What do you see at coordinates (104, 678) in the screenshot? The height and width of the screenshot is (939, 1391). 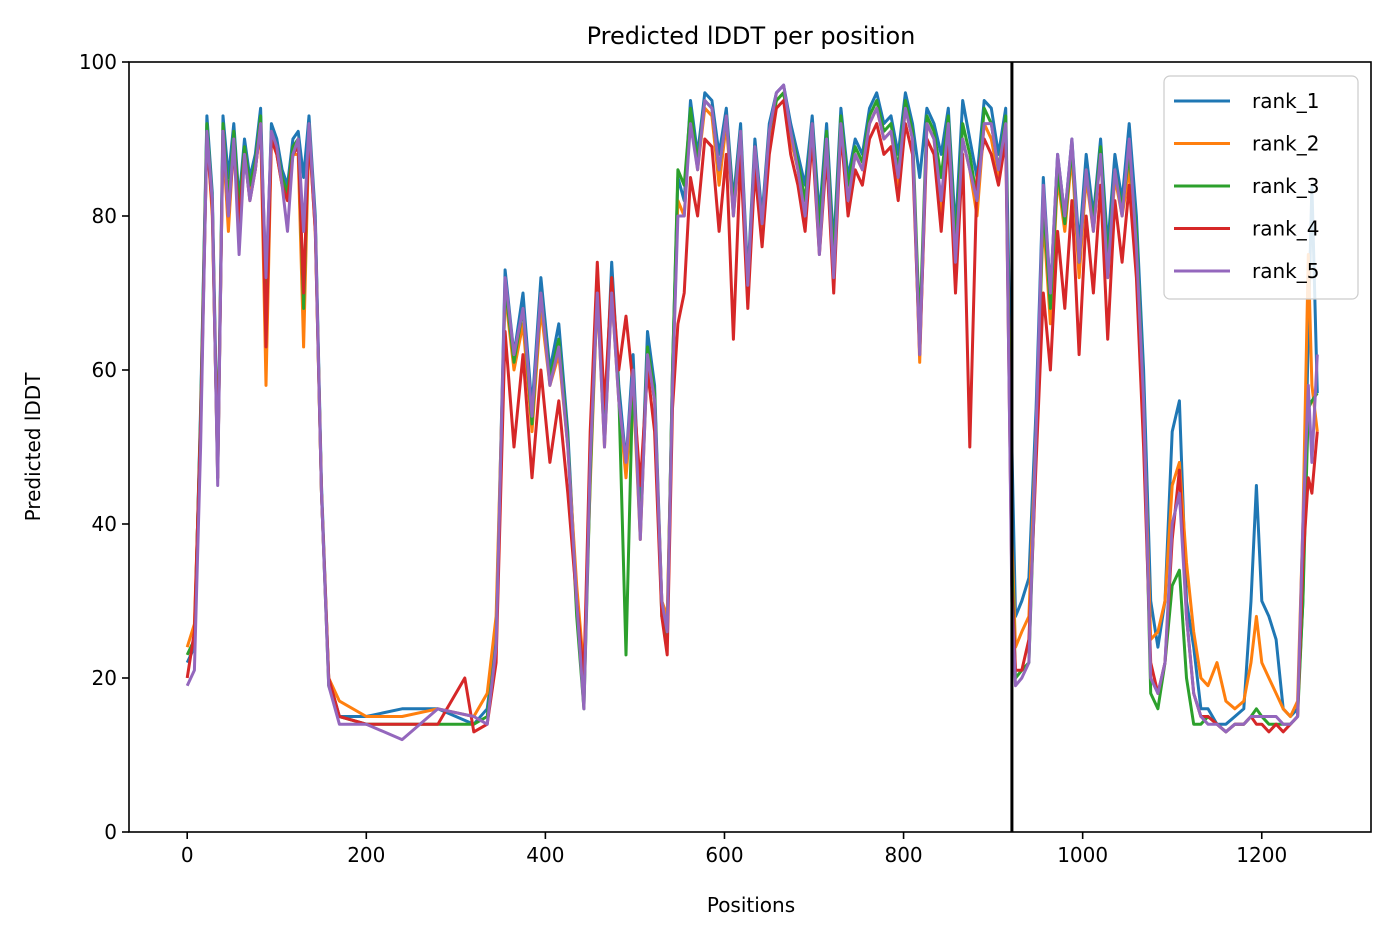 I see `y-tick-label: 20` at bounding box center [104, 678].